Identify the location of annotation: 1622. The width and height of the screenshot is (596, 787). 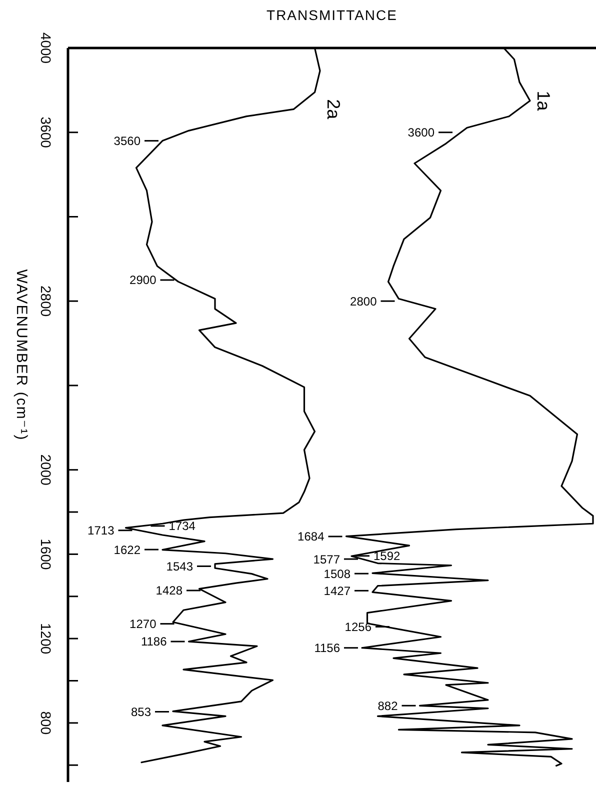
(127, 549).